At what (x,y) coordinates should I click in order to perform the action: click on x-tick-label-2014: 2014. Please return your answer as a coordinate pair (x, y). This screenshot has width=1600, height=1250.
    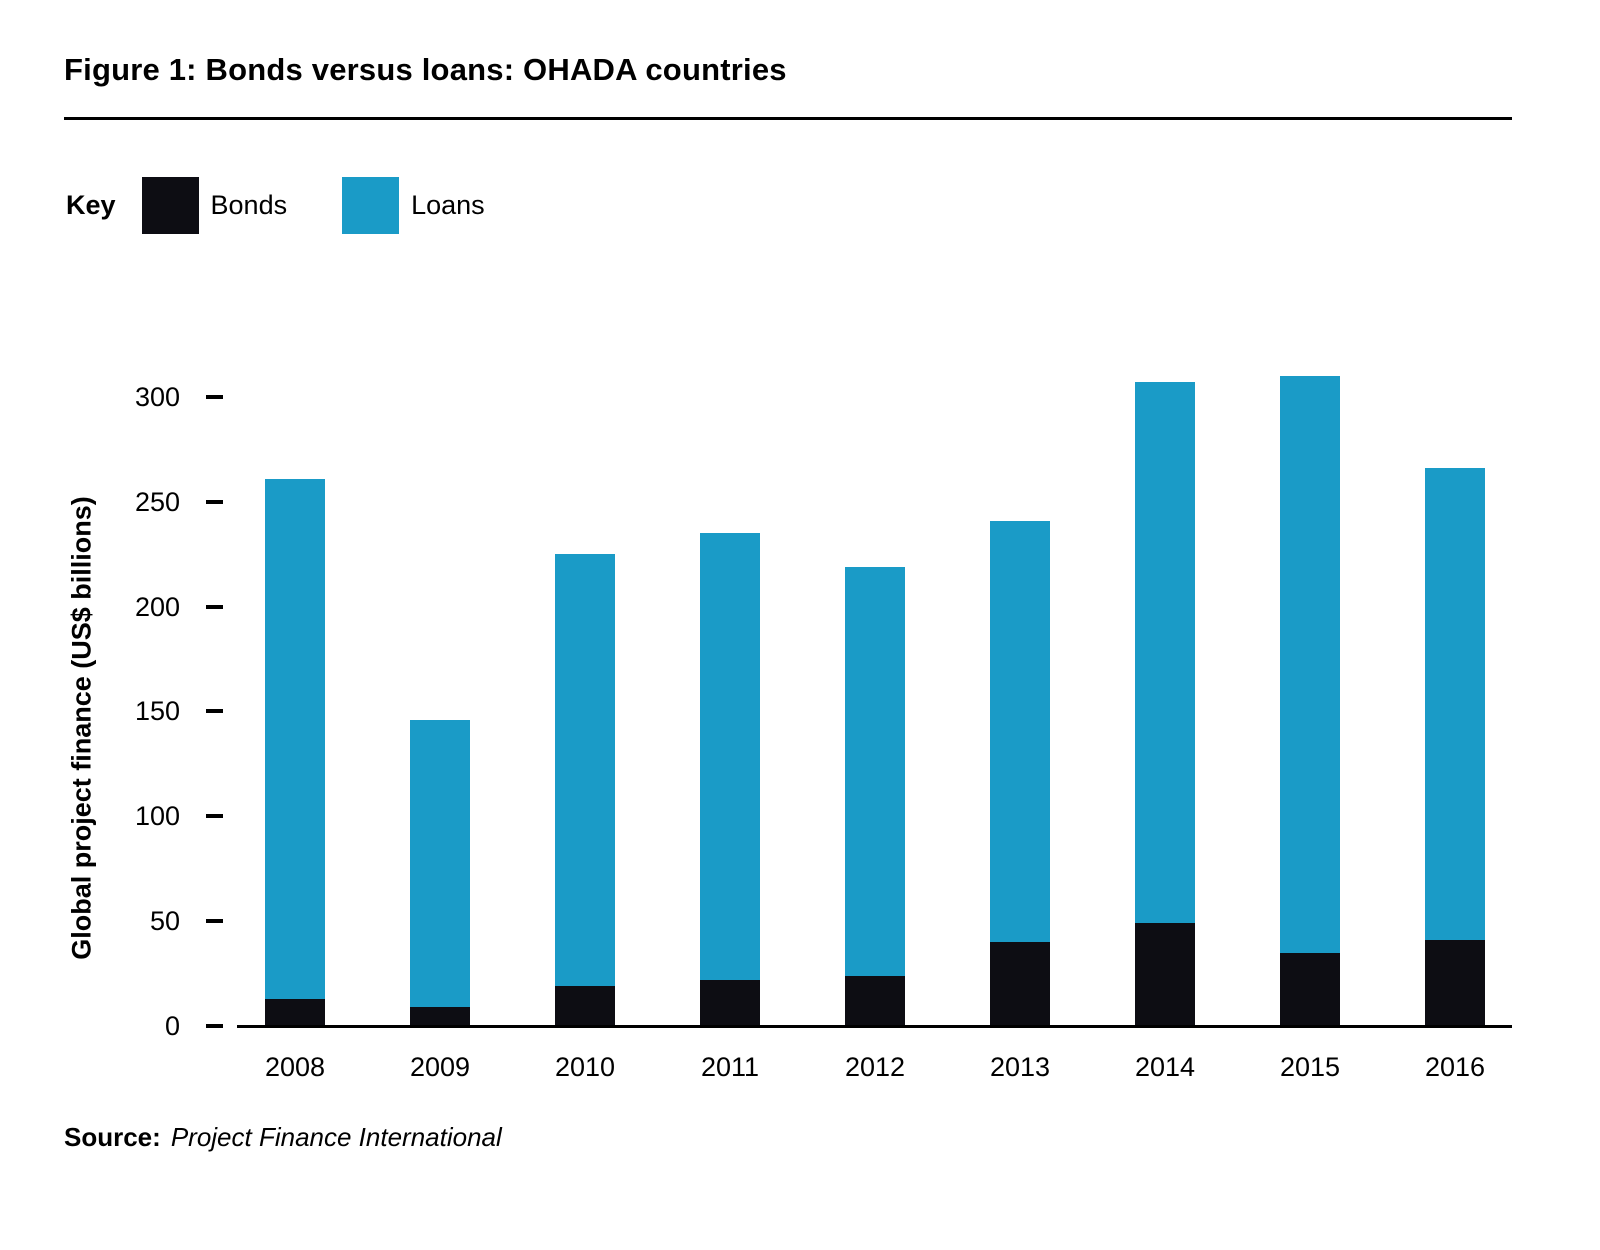
    Looking at the image, I should click on (1165, 1067).